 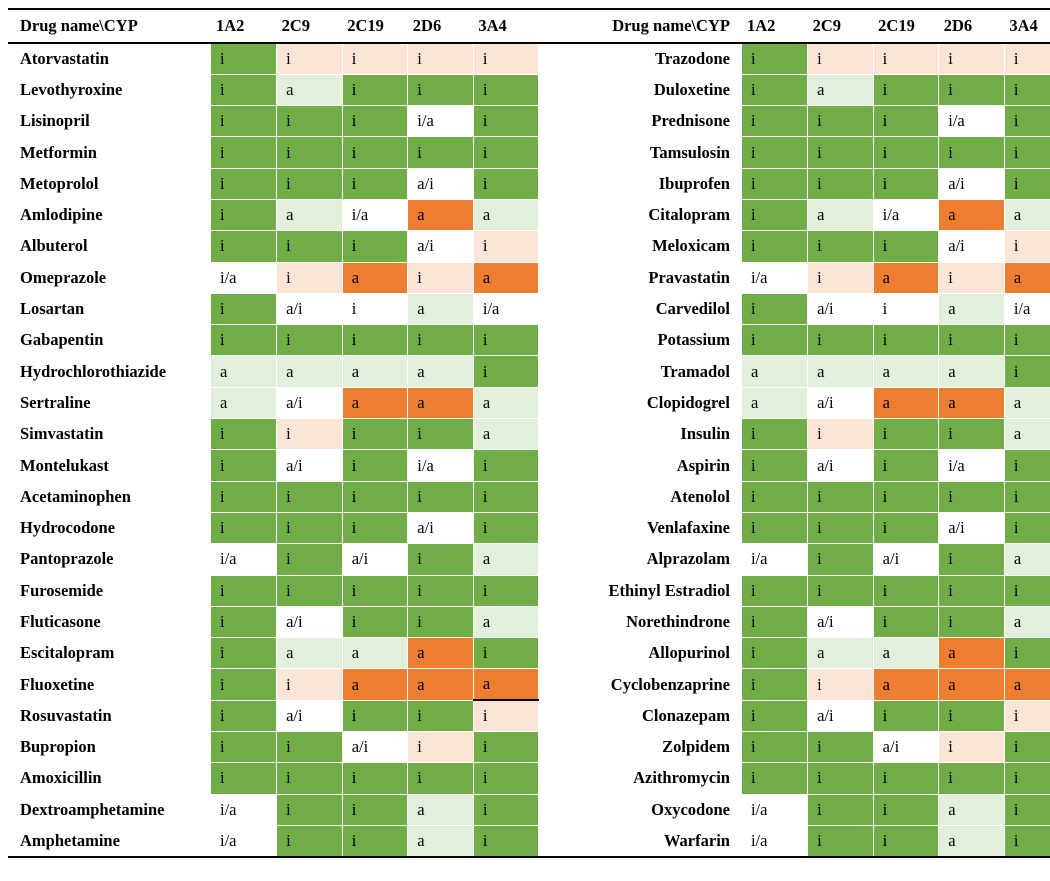 I want to click on table-row: Dextroamphetamine i/a i i a i Oxycodone i/a i i a i, so click(x=529, y=810).